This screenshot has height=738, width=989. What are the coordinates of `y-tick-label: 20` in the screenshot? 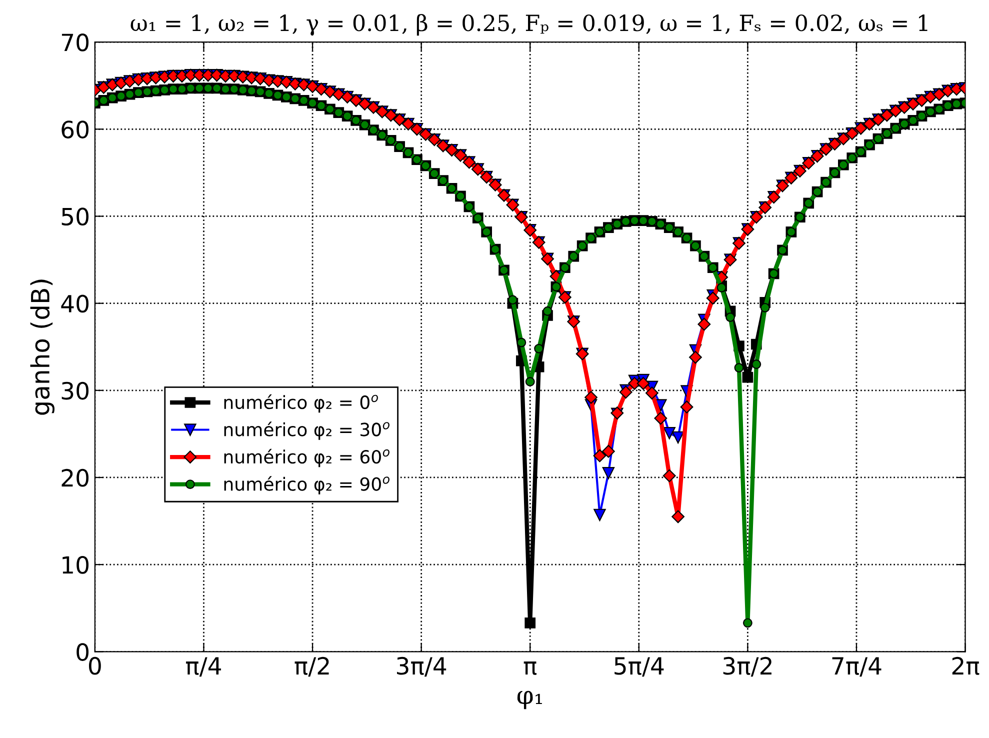 It's located at (75, 477).